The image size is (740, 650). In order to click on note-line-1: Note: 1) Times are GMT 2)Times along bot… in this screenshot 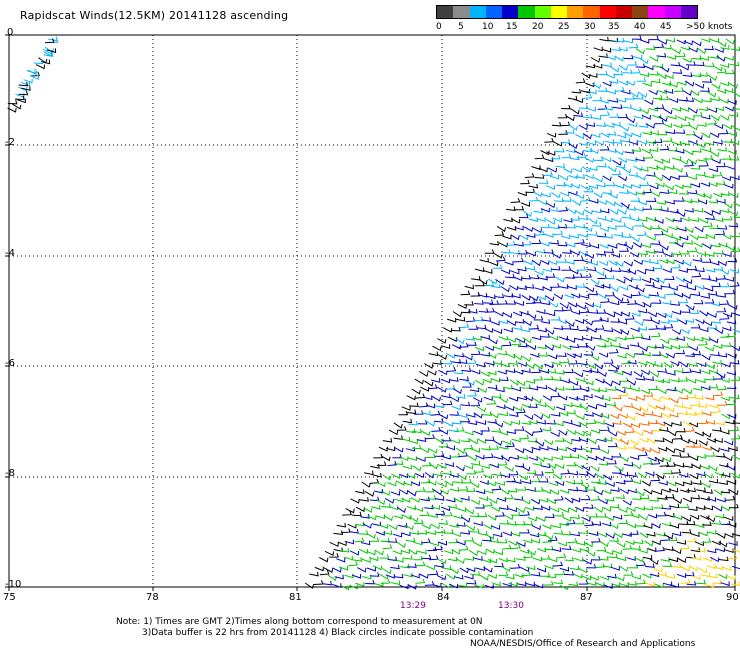, I will do `click(299, 622)`.